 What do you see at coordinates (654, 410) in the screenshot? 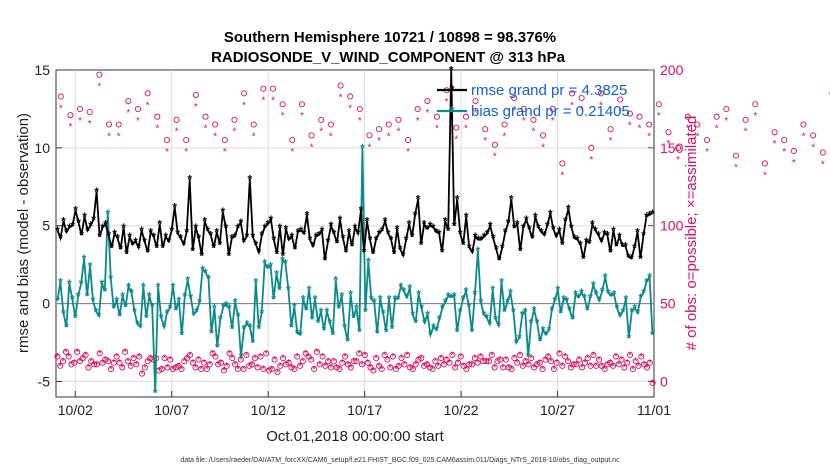
I see `x-tick-label: 11/01` at bounding box center [654, 410].